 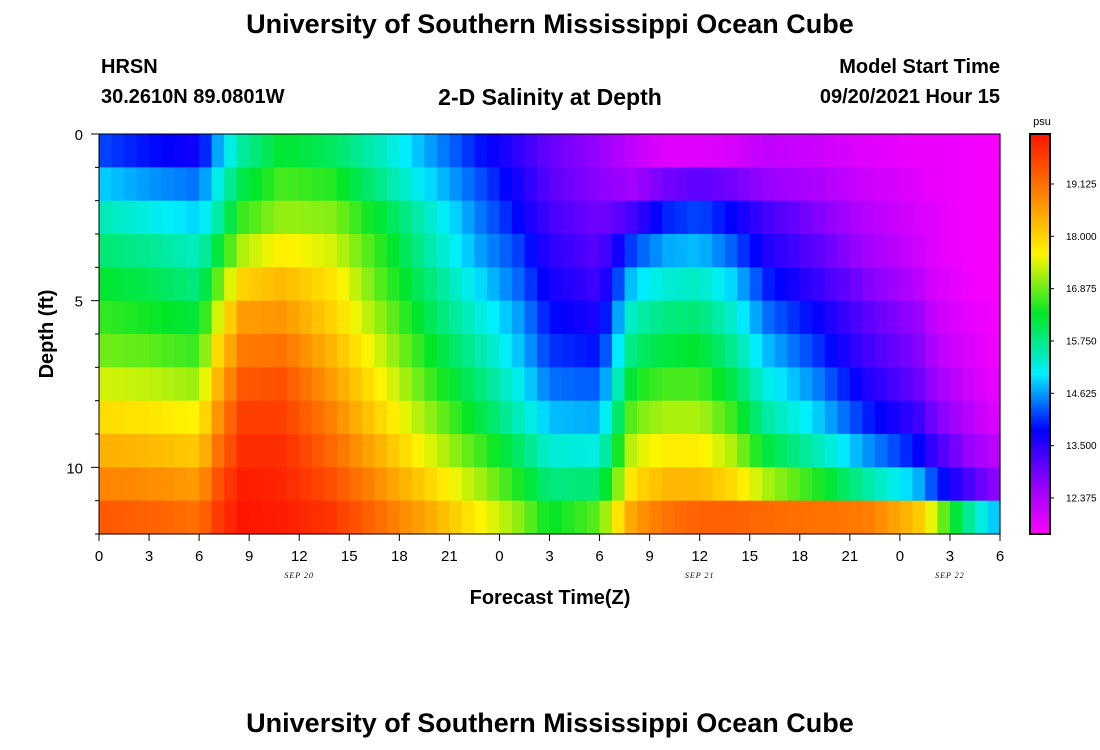 What do you see at coordinates (193, 97) in the screenshot?
I see `station-coordinates: 30.2610N 89.0801W` at bounding box center [193, 97].